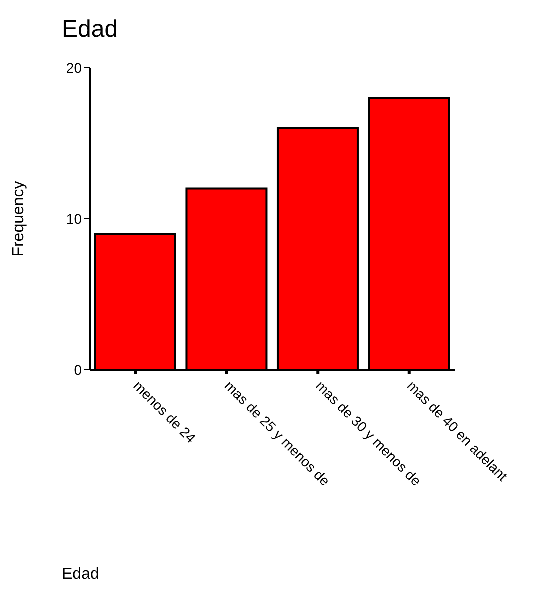 This screenshot has width=555, height=594. Describe the element at coordinates (74, 68) in the screenshot. I see `y-tick-label: 20` at that location.